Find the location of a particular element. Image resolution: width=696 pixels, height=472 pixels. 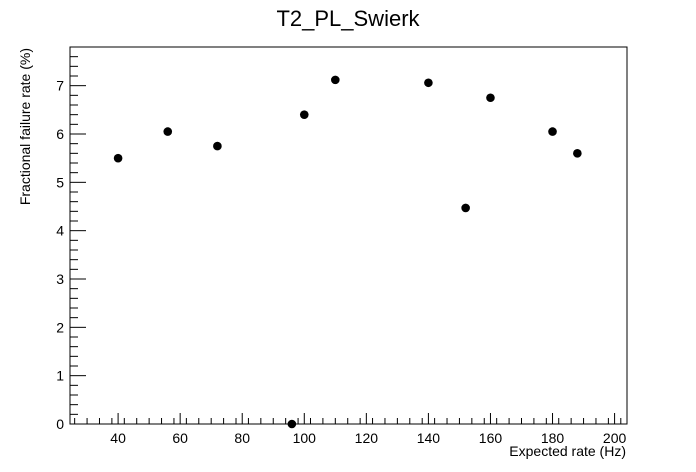

x-tick-label: 100 is located at coordinates (305, 438).